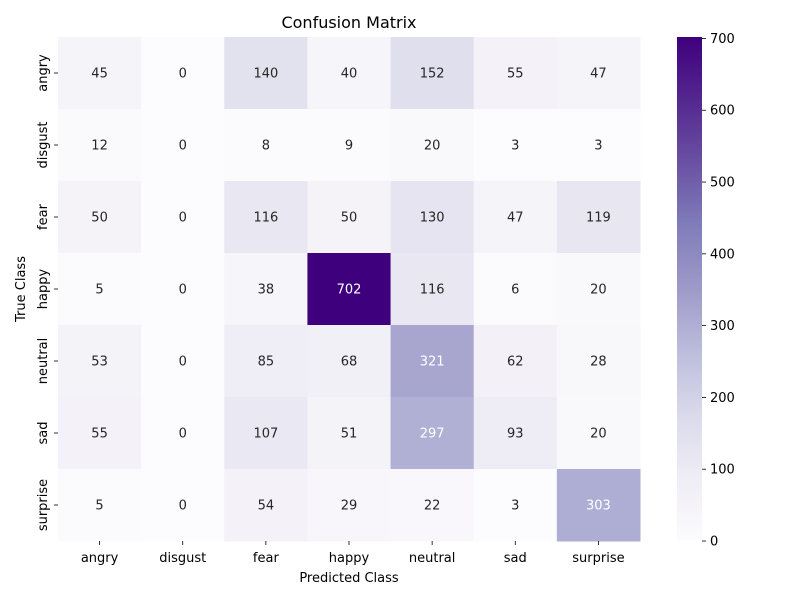  What do you see at coordinates (348, 22) in the screenshot?
I see `chart-title: Confusion Matrix` at bounding box center [348, 22].